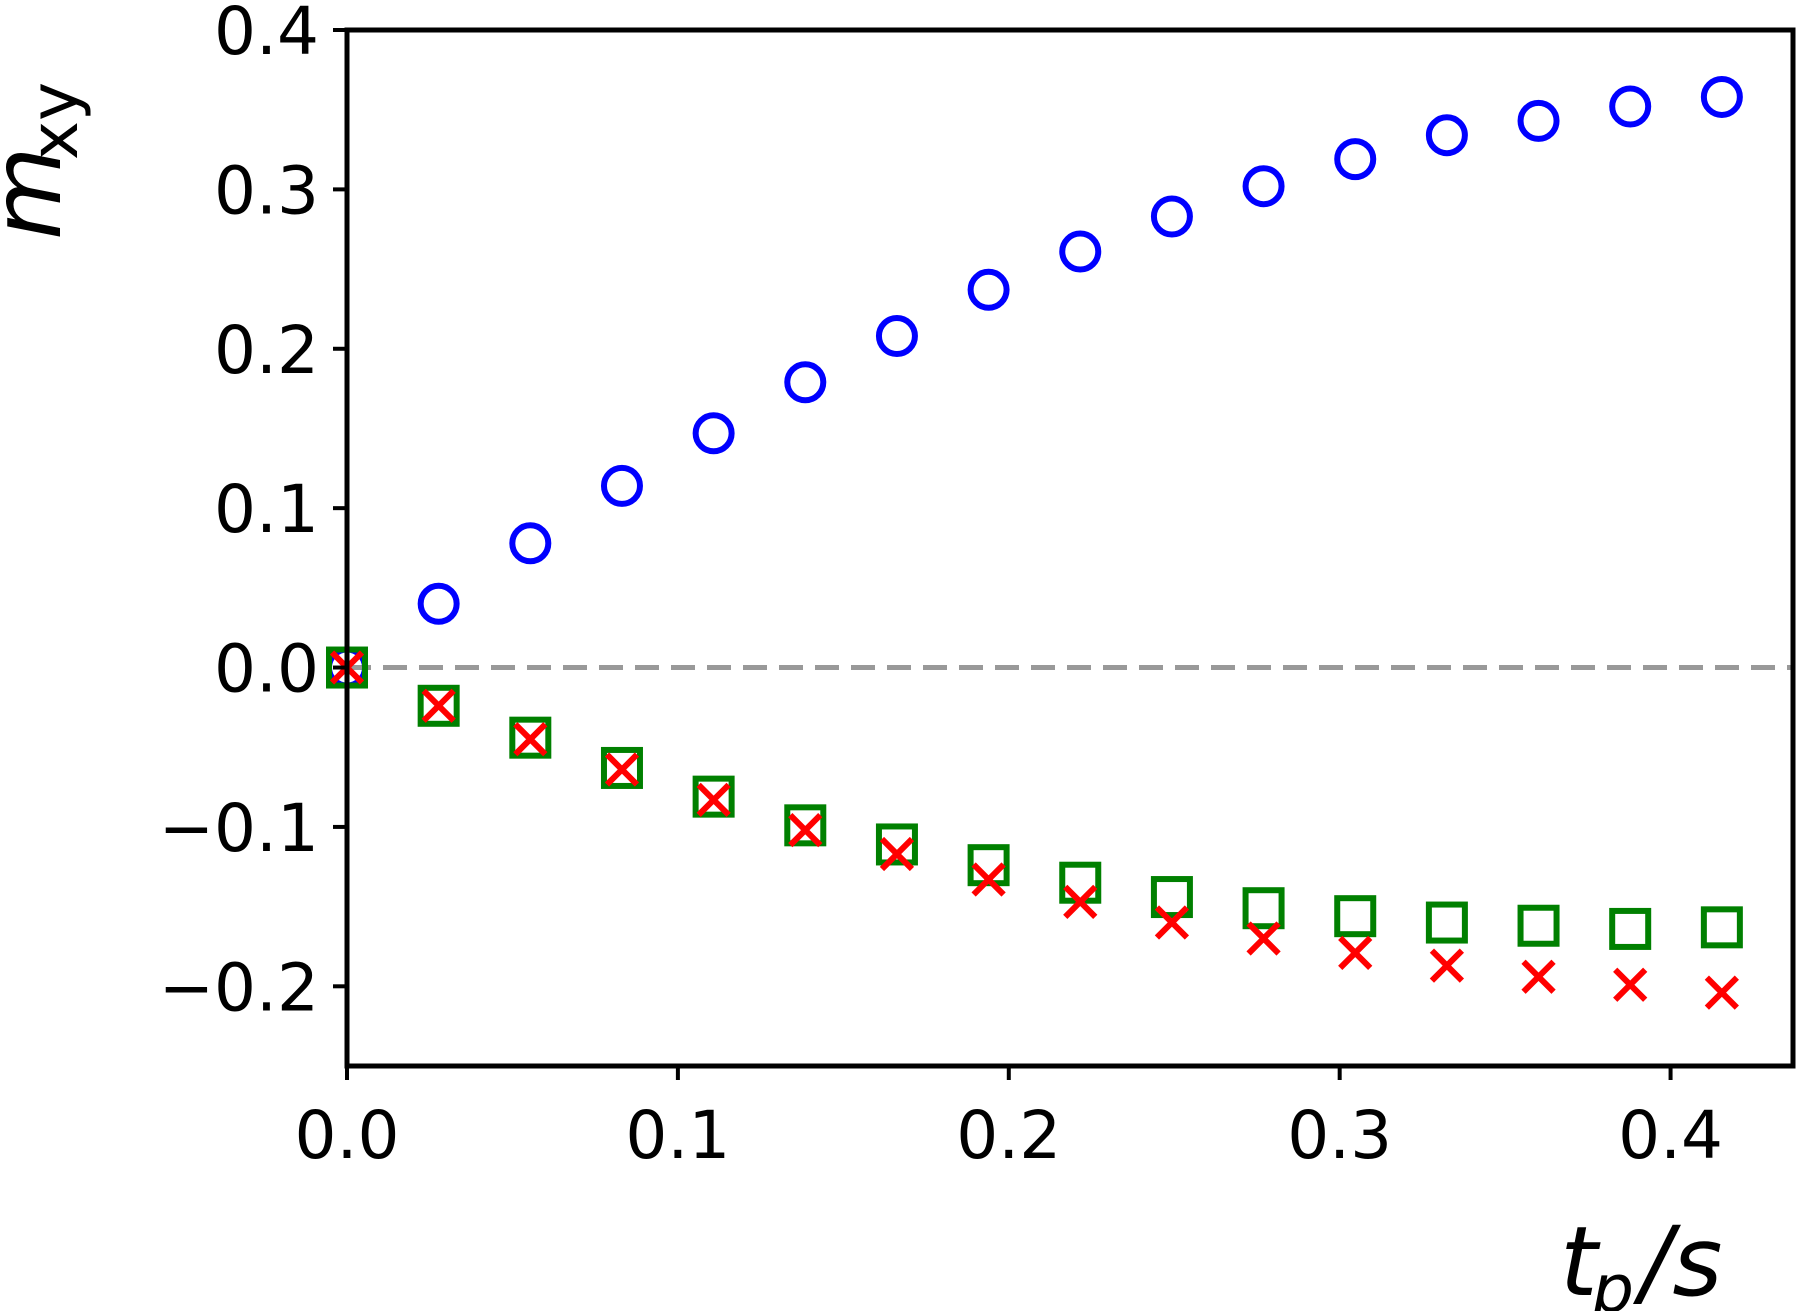 This screenshot has width=1797, height=1311. What do you see at coordinates (41, 193) in the screenshot?
I see `y-axis-label-main: m` at bounding box center [41, 193].